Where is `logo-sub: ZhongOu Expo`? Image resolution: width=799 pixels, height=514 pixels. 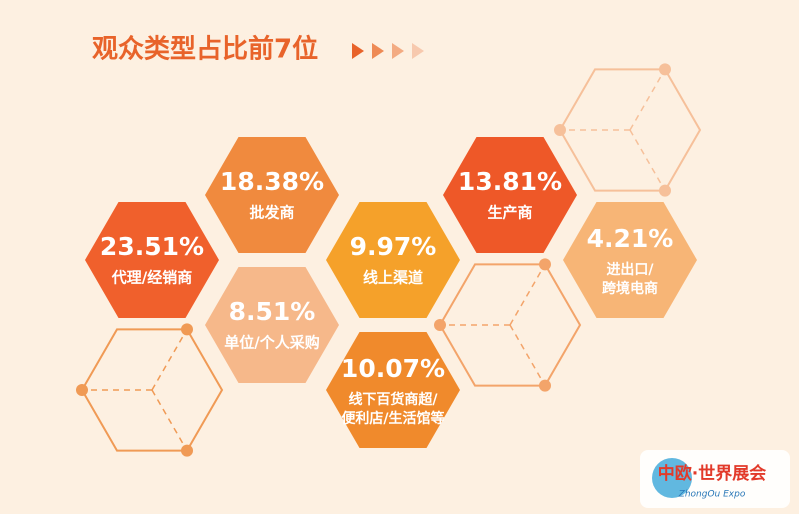 logo-sub: ZhongOu Expo is located at coordinates (712, 495).